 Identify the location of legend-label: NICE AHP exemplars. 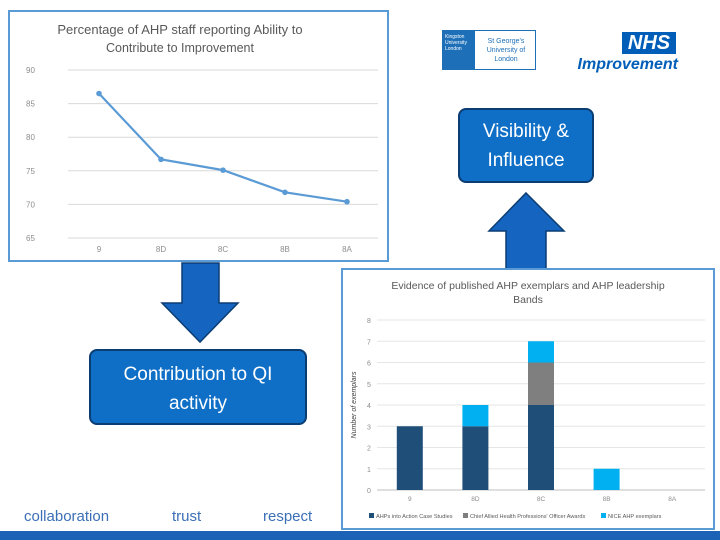
(635, 517).